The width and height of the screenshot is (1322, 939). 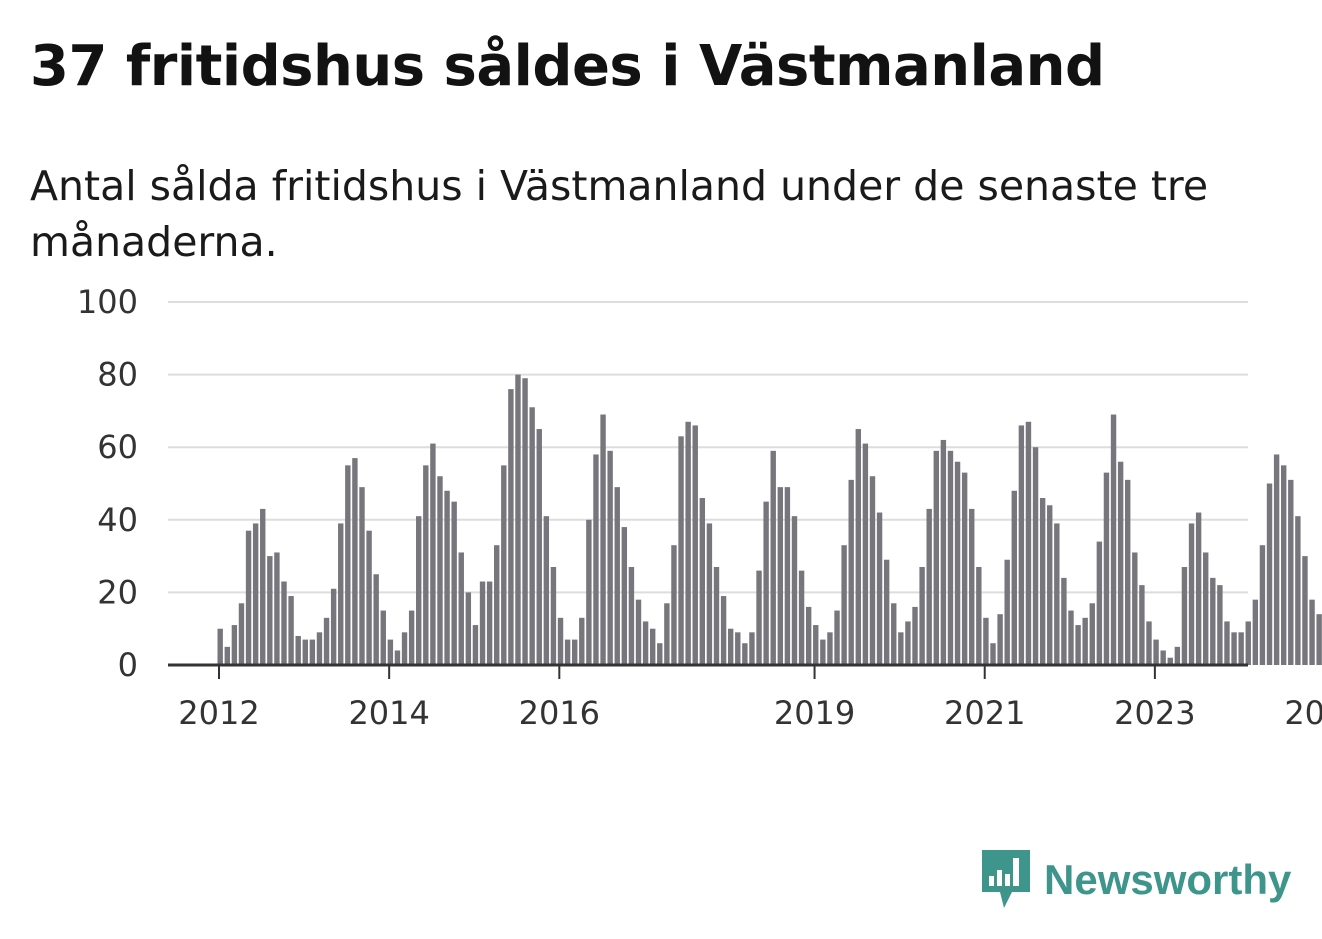 What do you see at coordinates (559, 713) in the screenshot?
I see `x-tick-label: 2016` at bounding box center [559, 713].